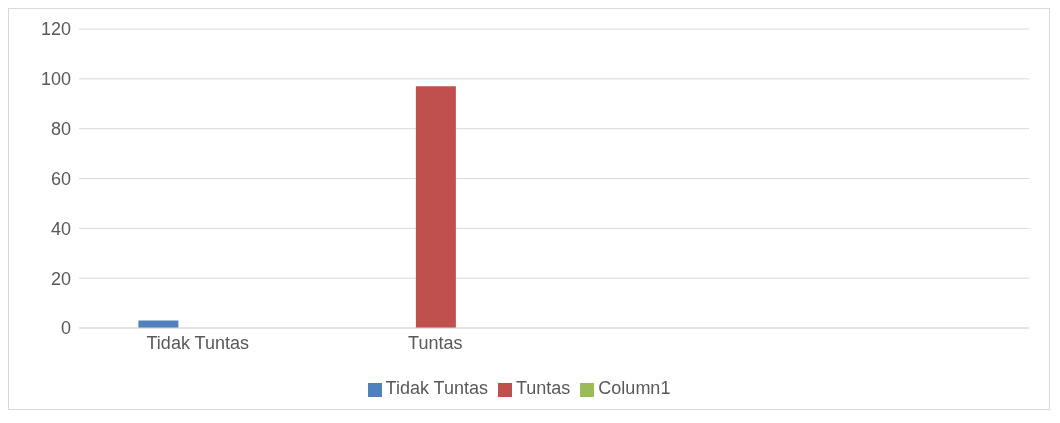 The height and width of the screenshot is (423, 1060). Describe the element at coordinates (60, 228) in the screenshot. I see `y-tick-label: 40` at that location.